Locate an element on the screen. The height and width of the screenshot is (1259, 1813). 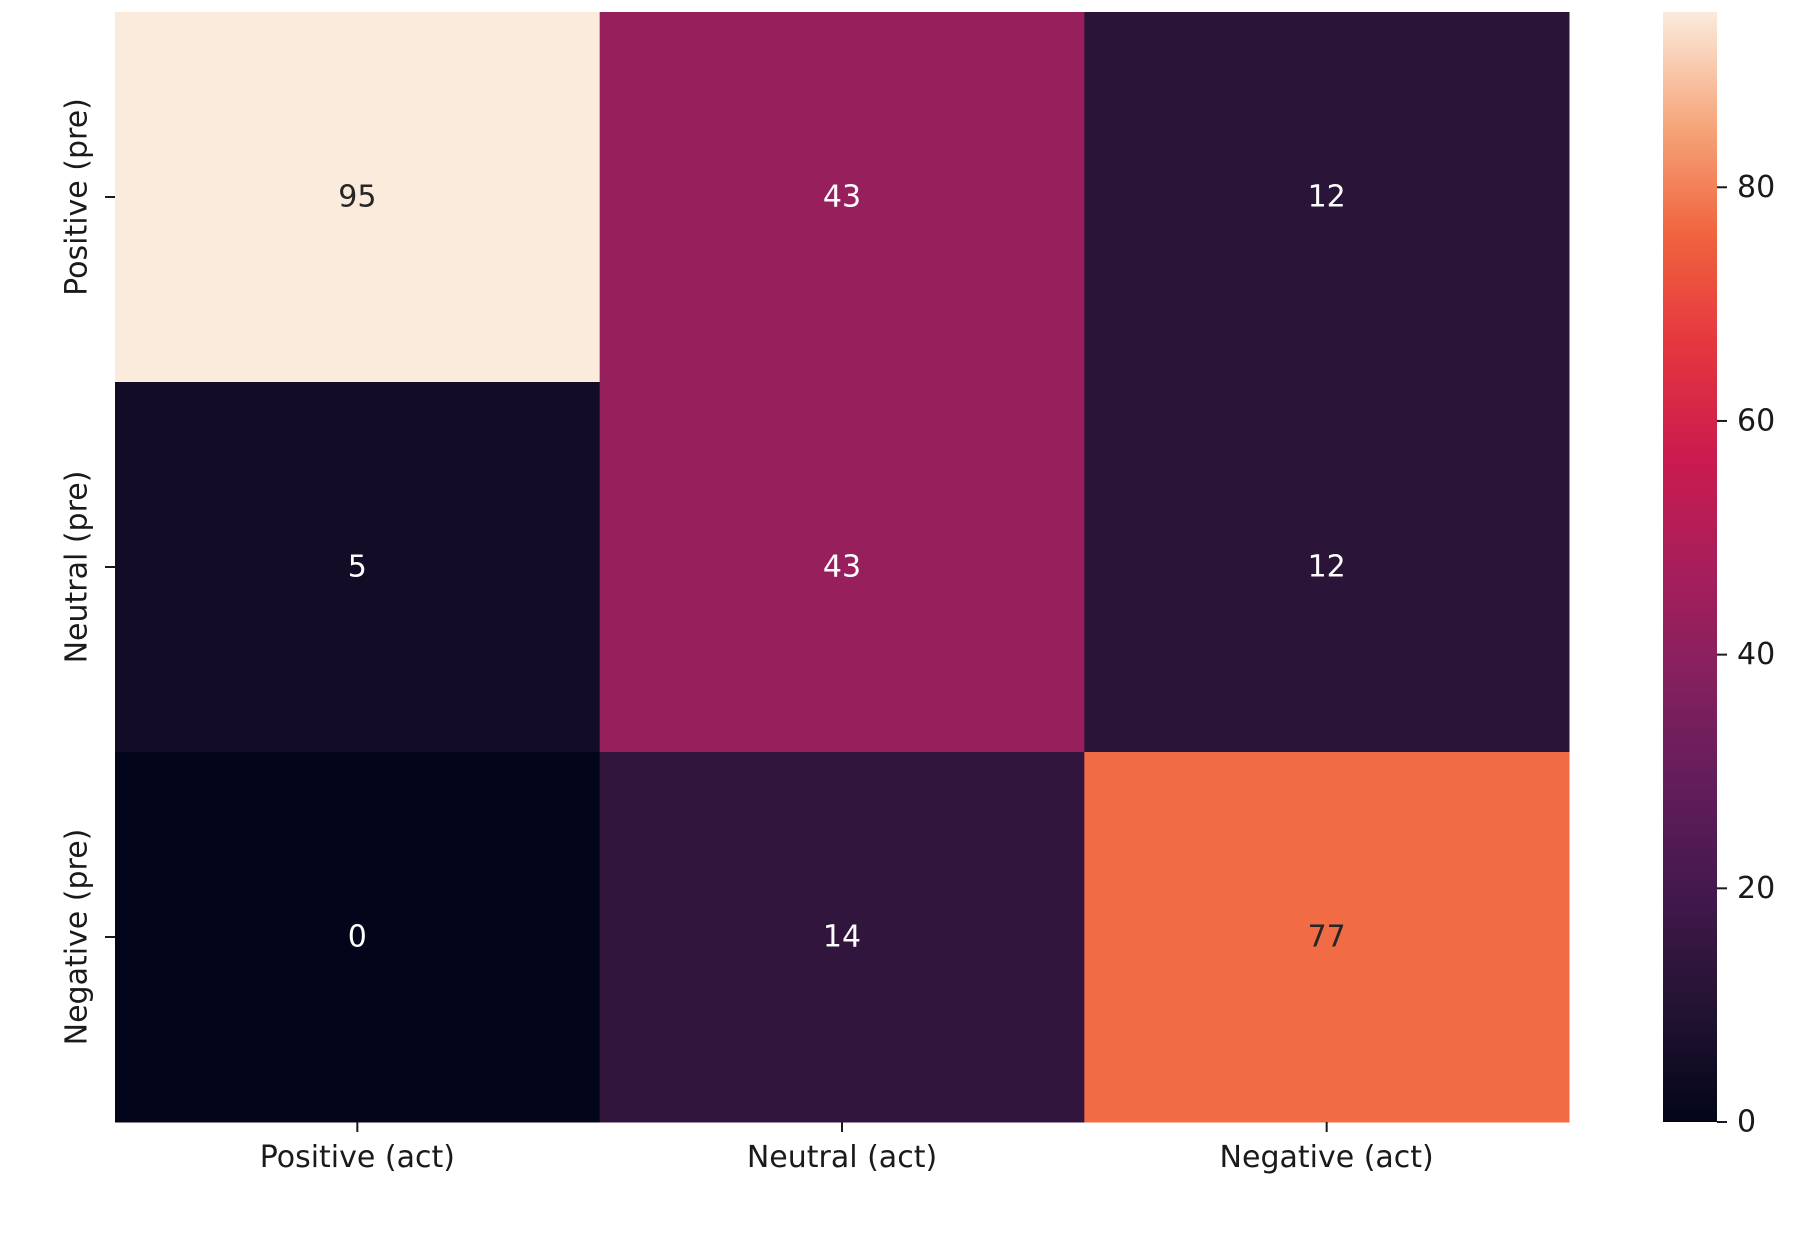
cell-value-label-r0-c0: 95 is located at coordinates (357, 197).